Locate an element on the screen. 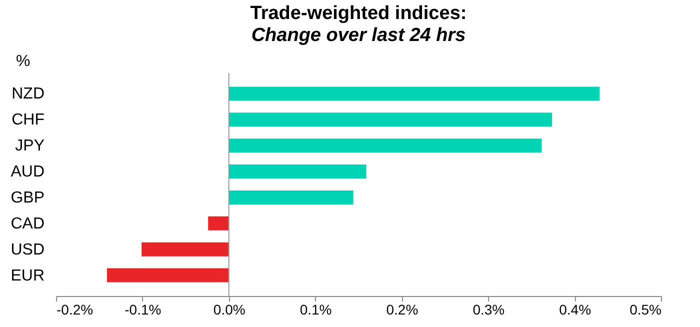  x-tick-label: 0.1% is located at coordinates (316, 310).